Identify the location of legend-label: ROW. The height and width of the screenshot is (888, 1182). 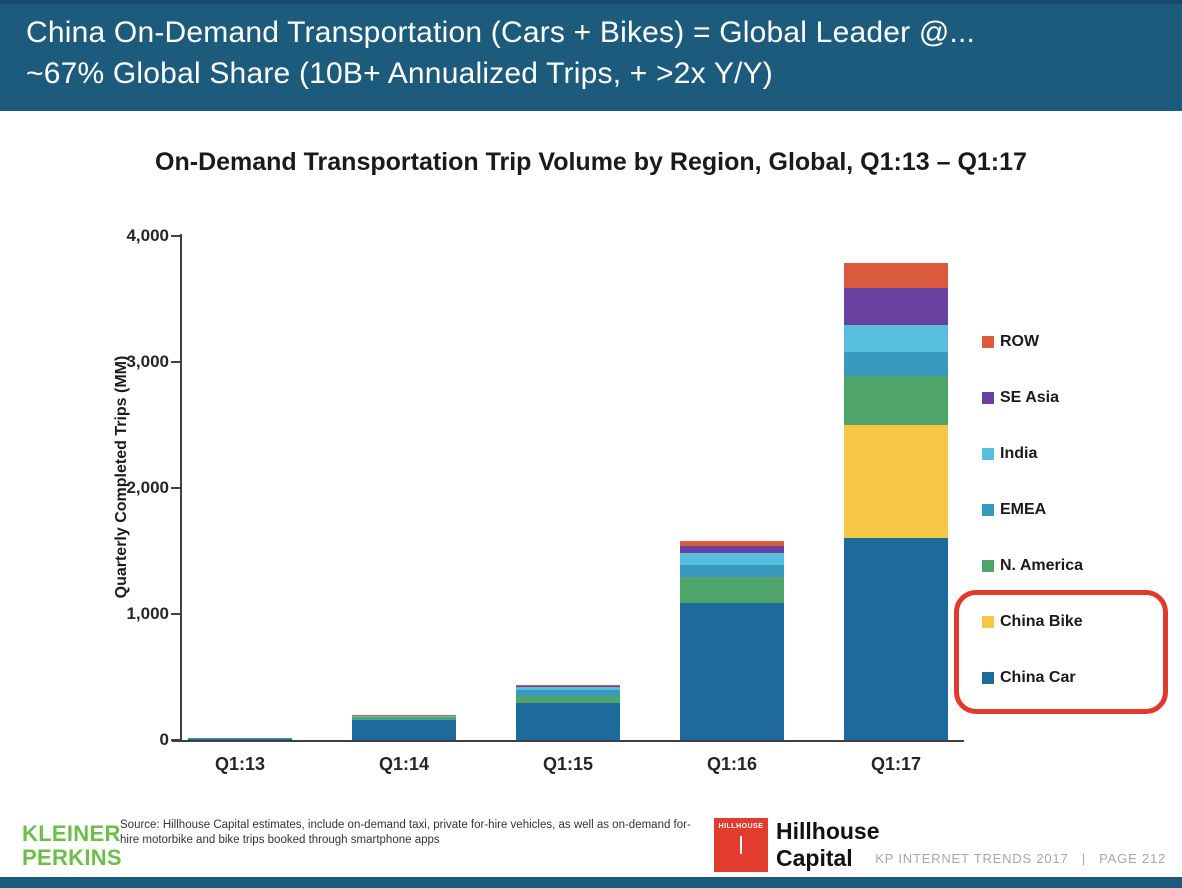
(1020, 341).